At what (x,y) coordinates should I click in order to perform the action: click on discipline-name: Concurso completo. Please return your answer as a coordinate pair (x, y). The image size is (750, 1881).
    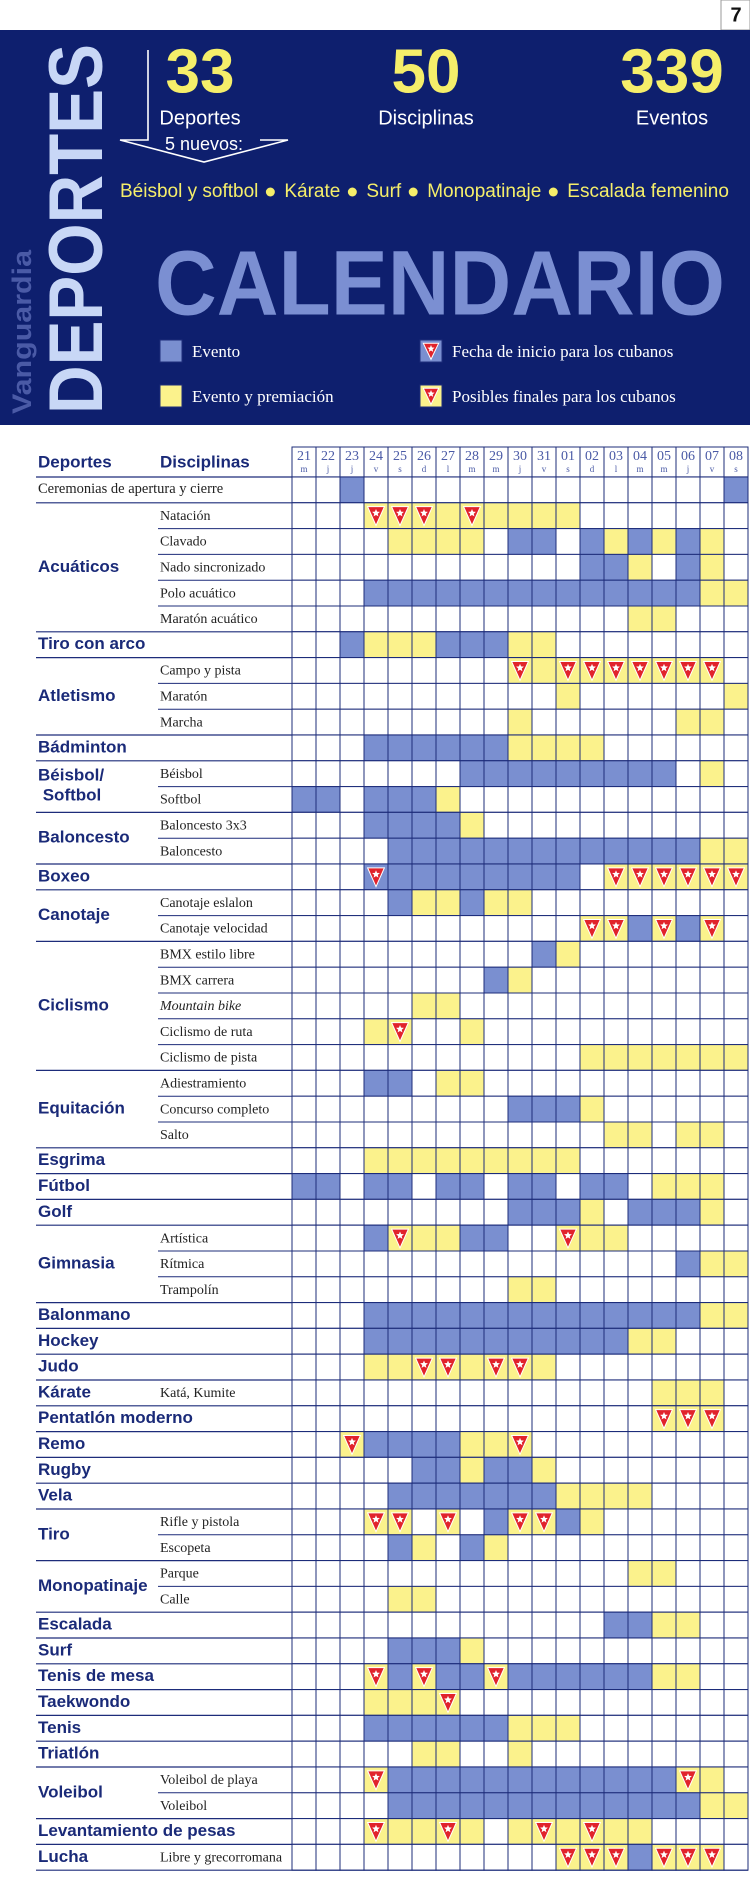
    Looking at the image, I should click on (214, 1109).